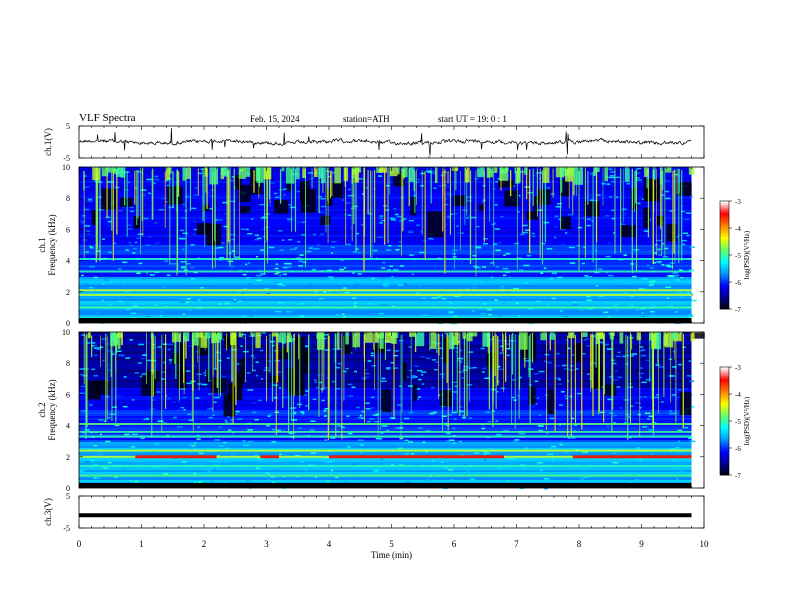  I want to click on waveform-frame, so click(391, 142).